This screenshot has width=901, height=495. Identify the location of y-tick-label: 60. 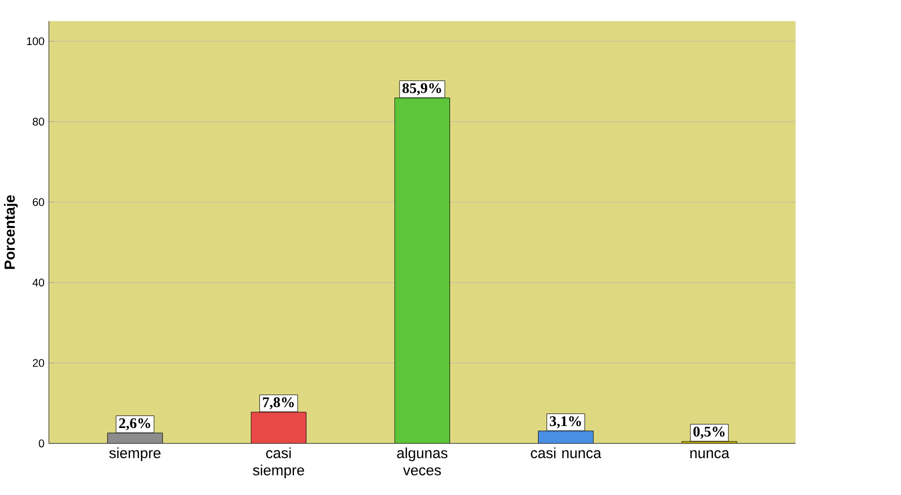
(38, 202).